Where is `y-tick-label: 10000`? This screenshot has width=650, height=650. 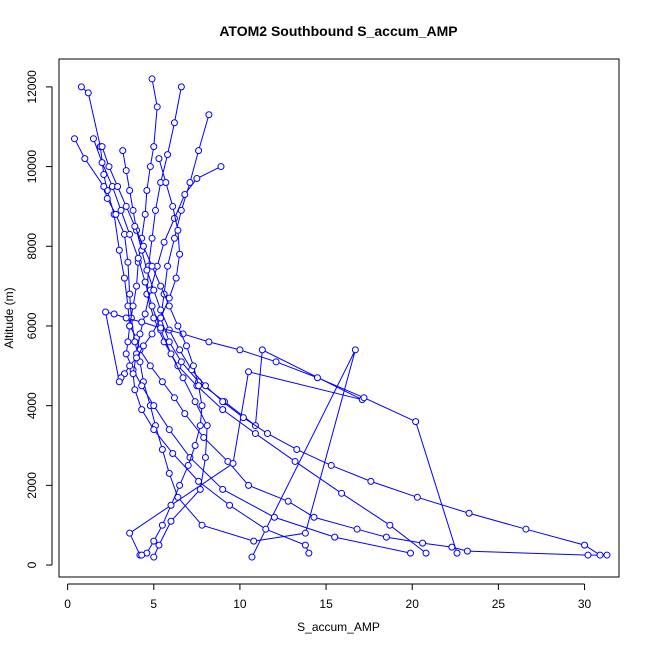 y-tick-label: 10000 is located at coordinates (32, 167).